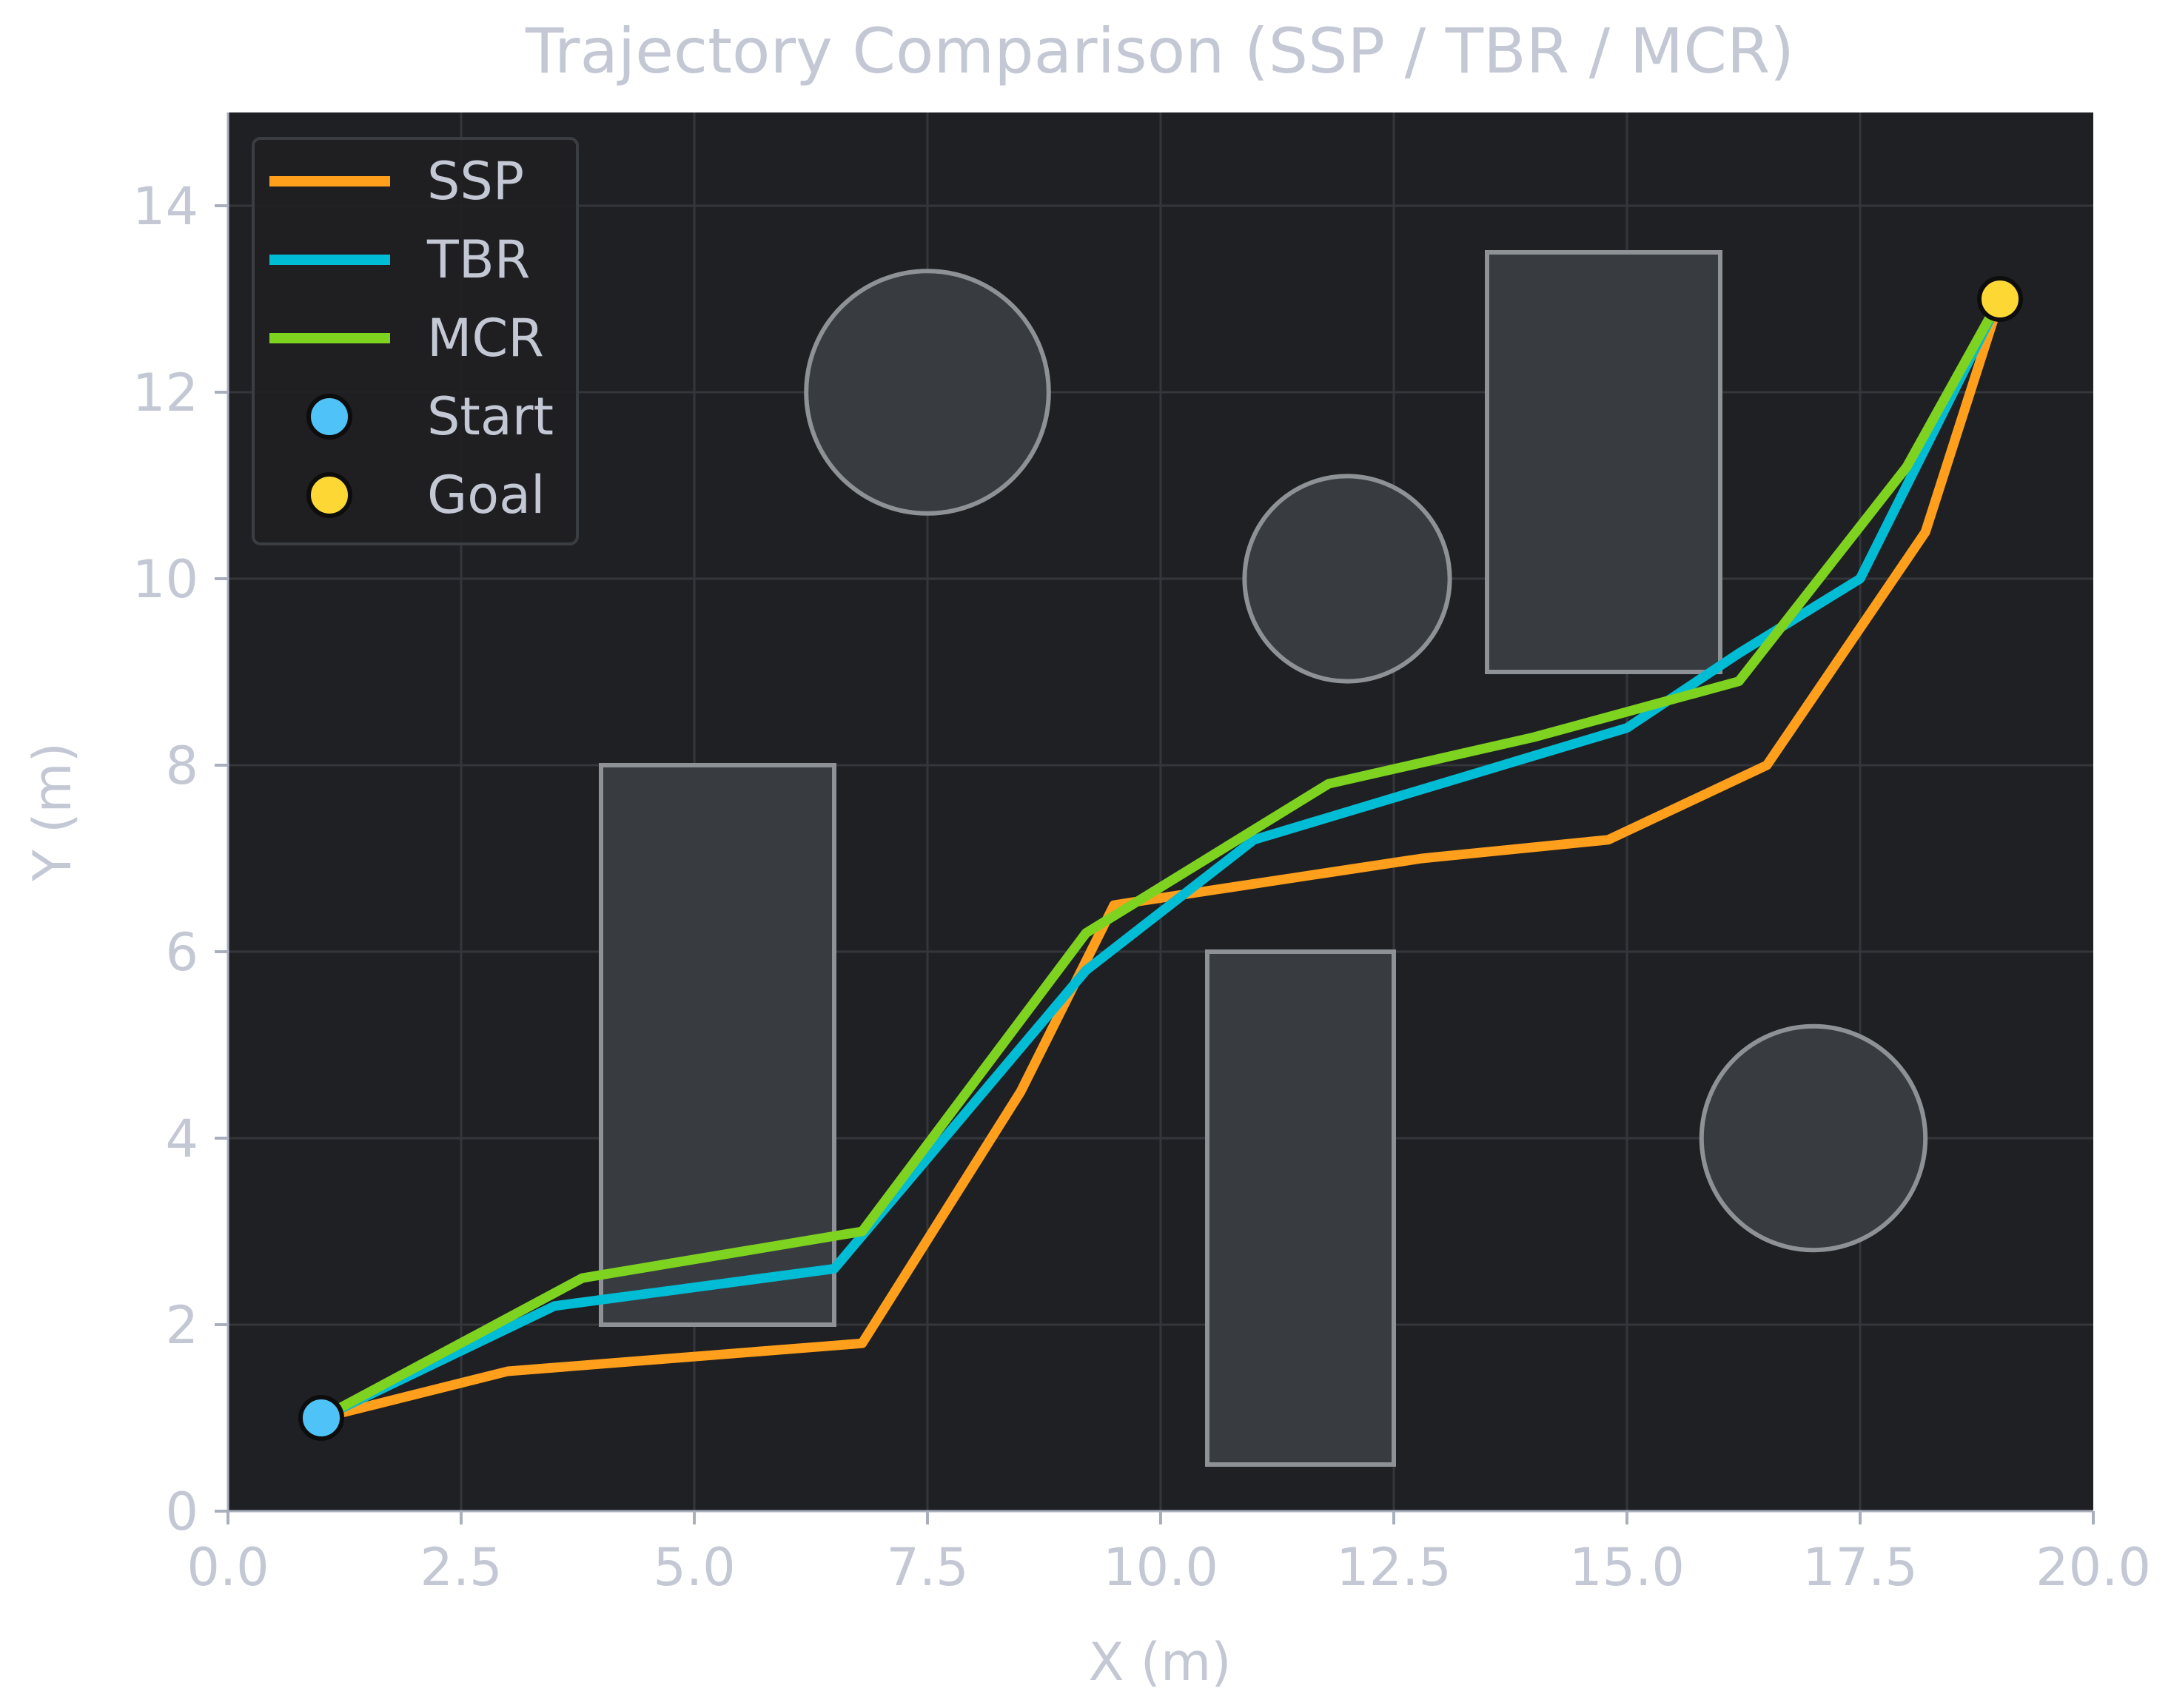  I want to click on legend-label-mcr: MCR, so click(486, 338).